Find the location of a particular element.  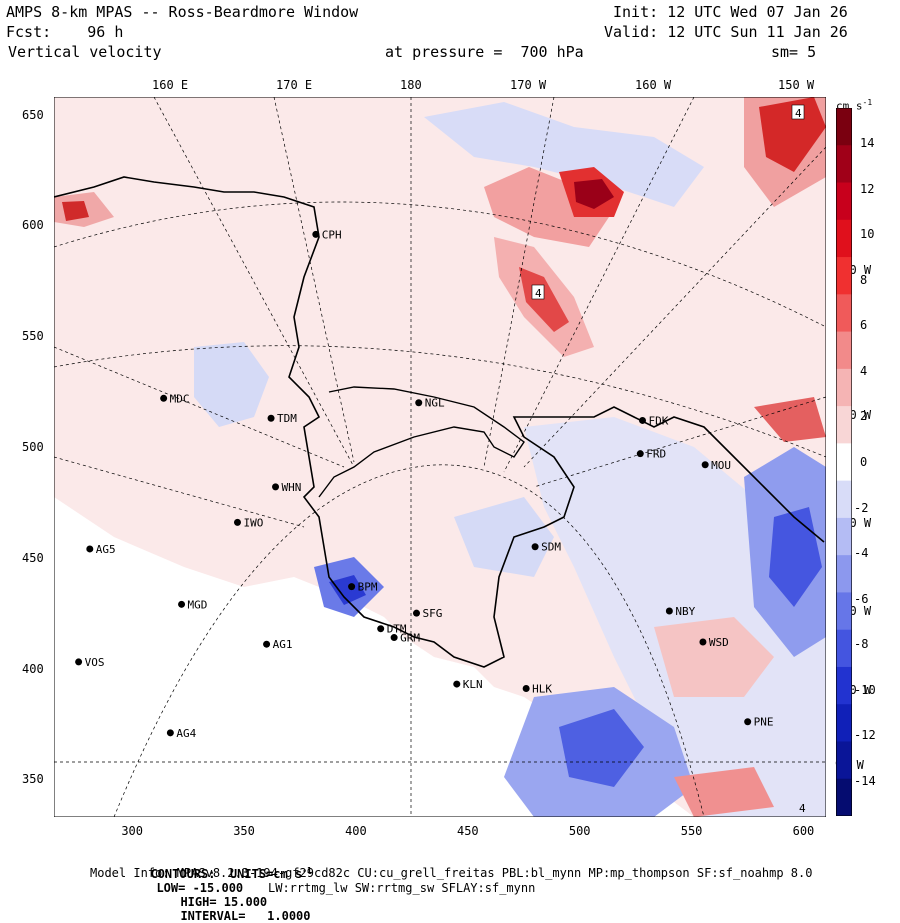

station-label: DTM is located at coordinates (397, 629).